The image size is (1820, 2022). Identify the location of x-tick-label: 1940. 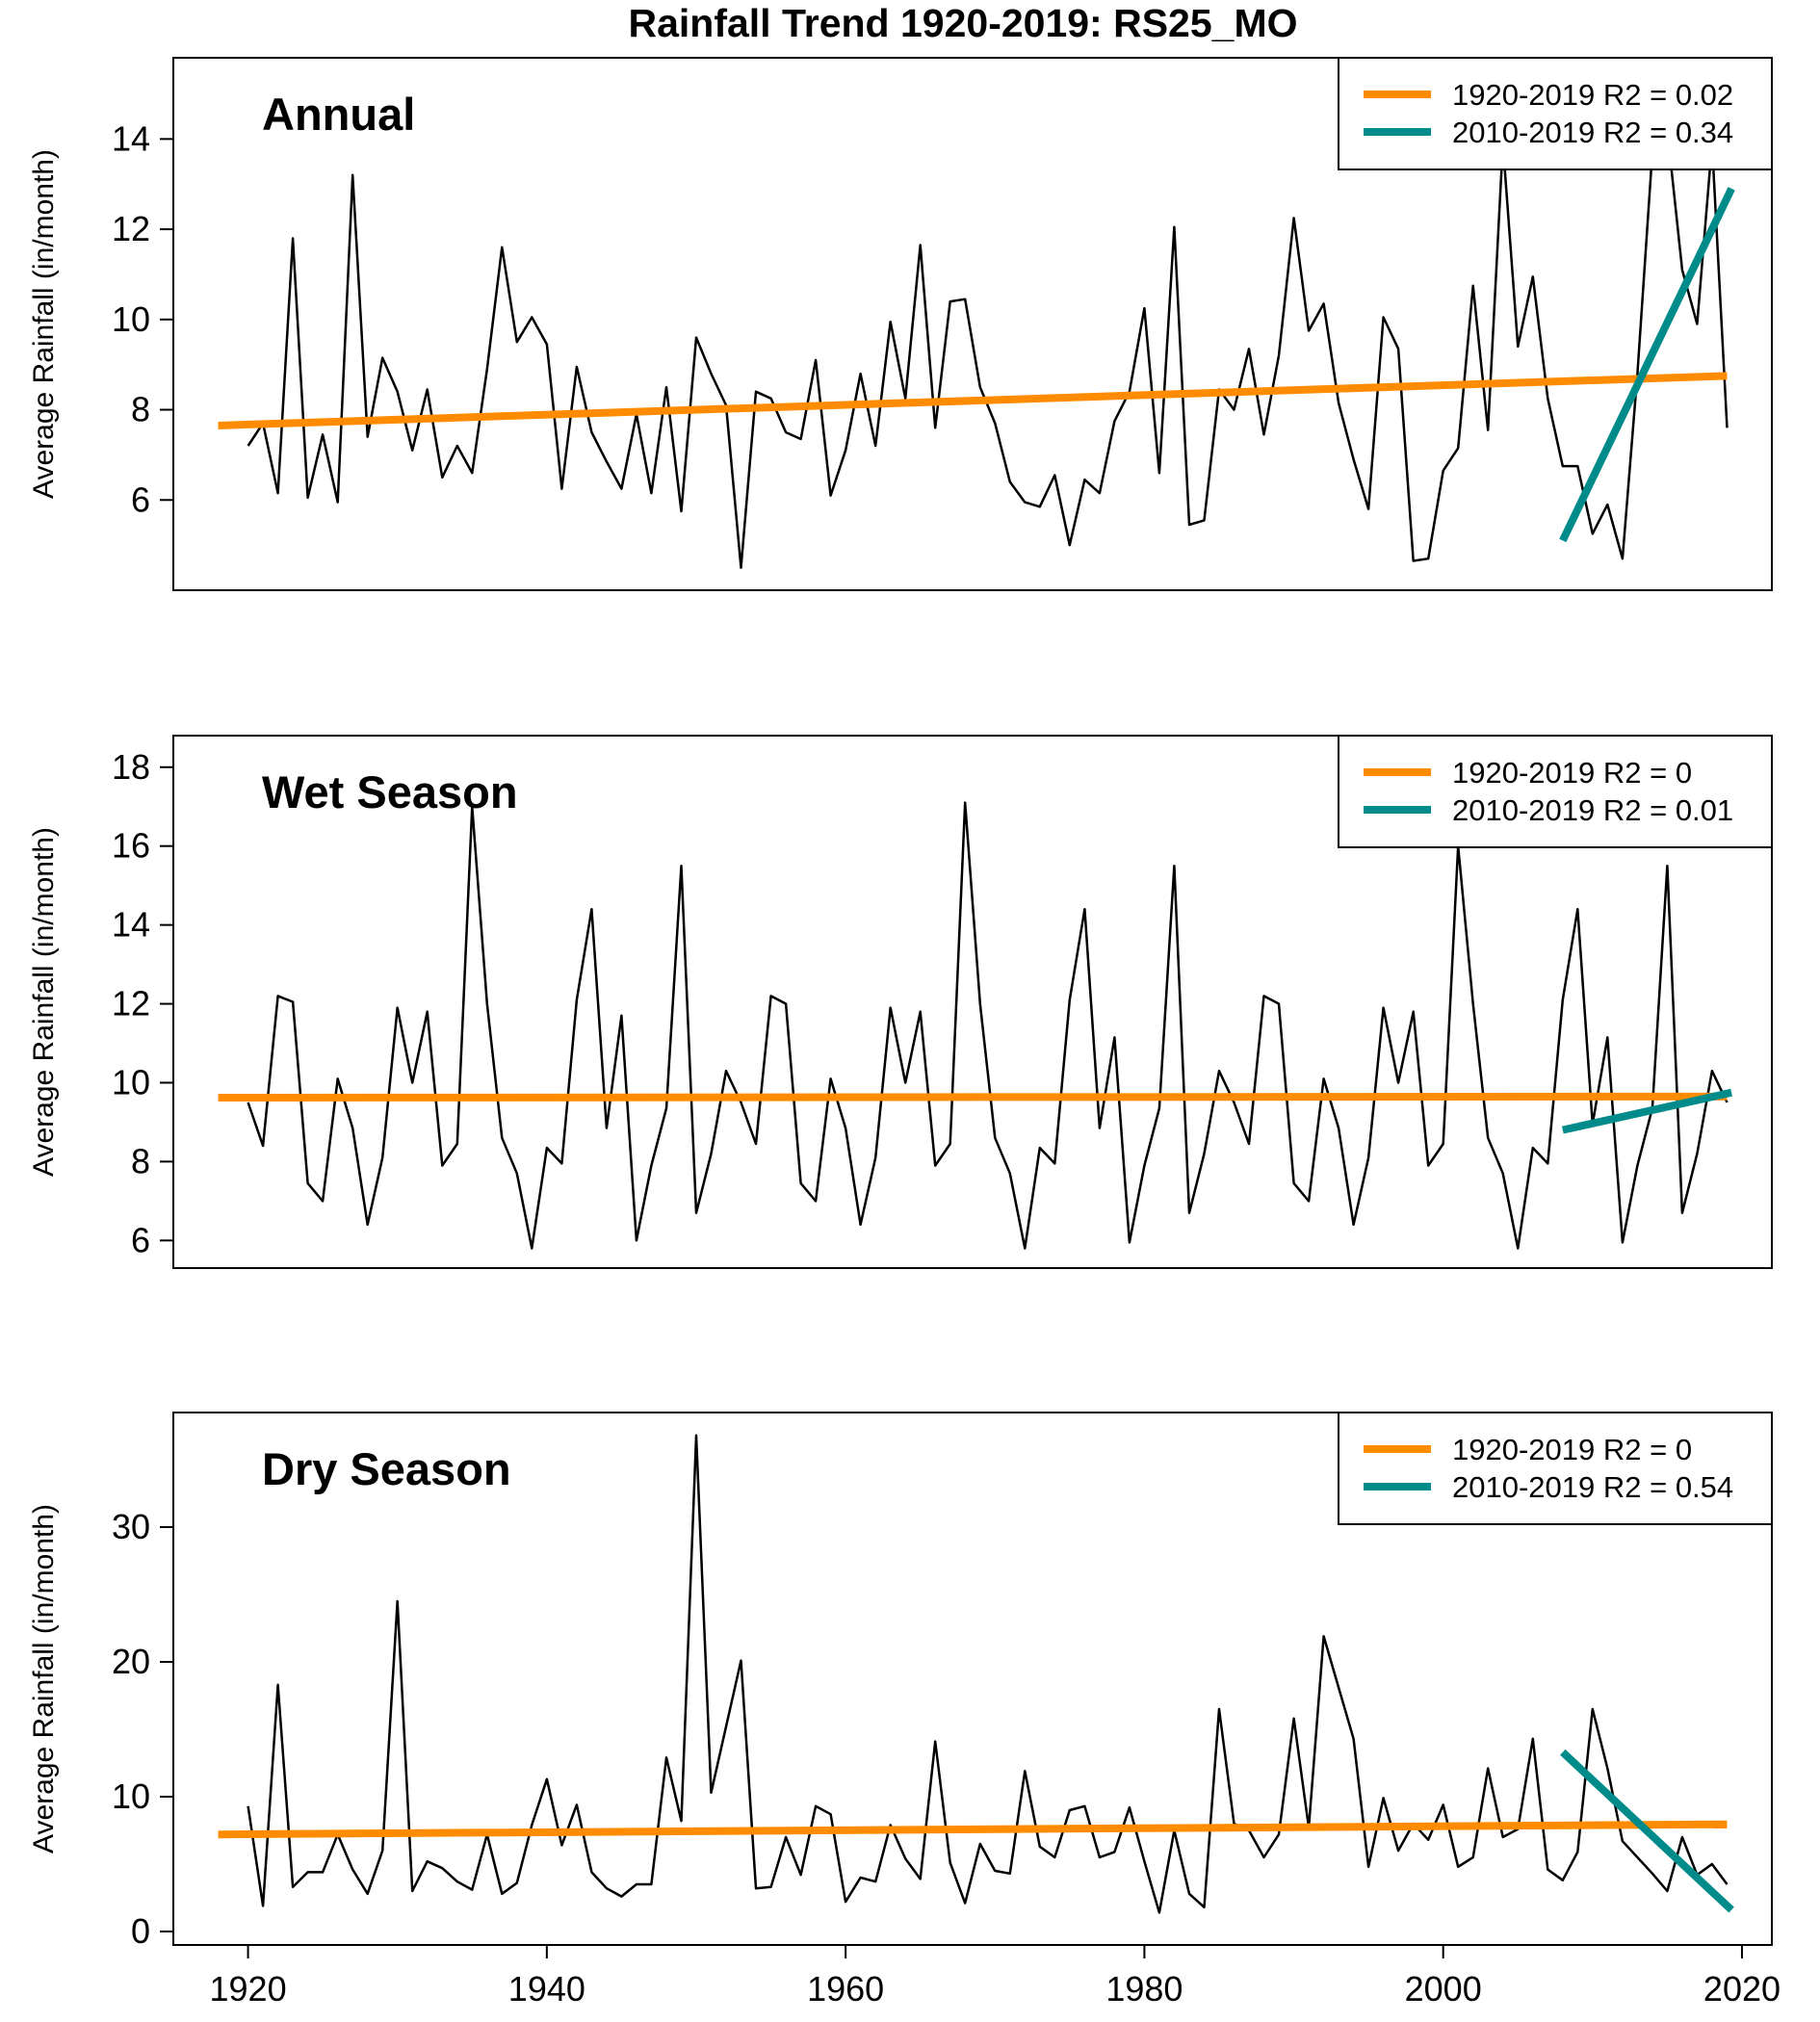
(546, 1989).